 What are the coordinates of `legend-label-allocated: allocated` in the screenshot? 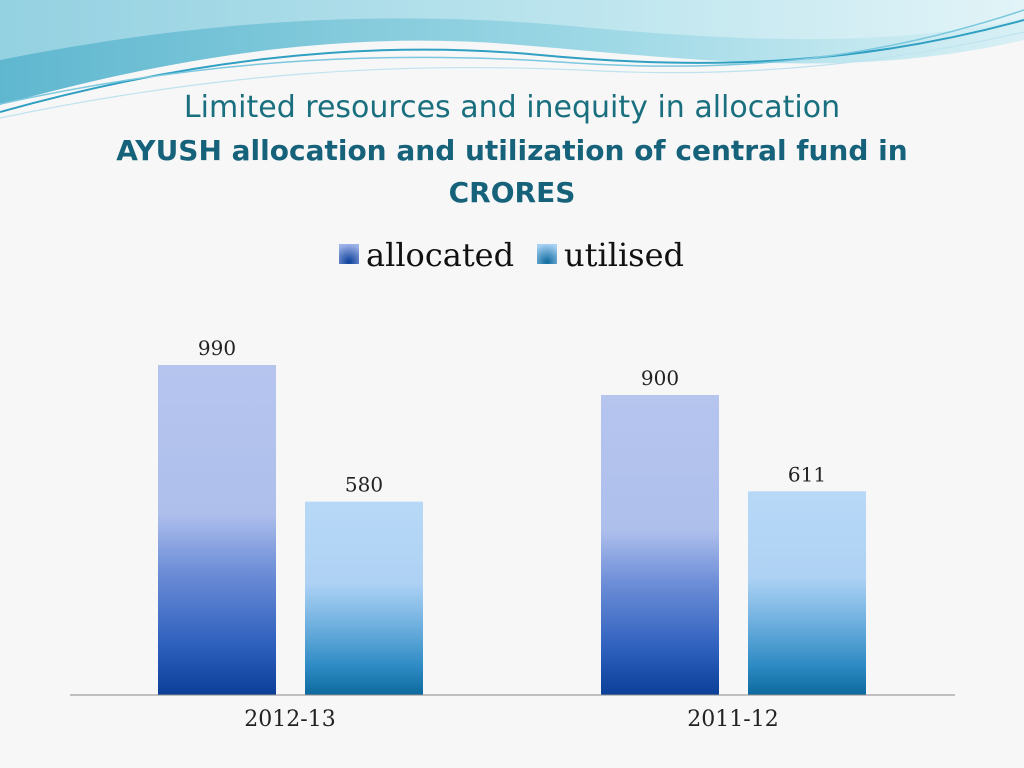 It's located at (440, 255).